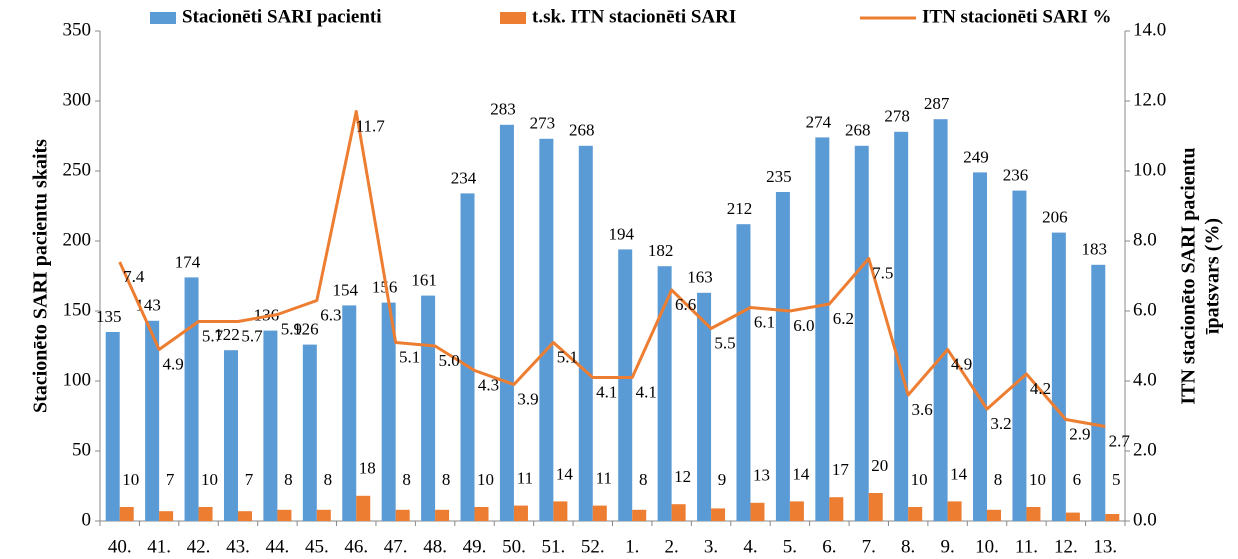  Describe the element at coordinates (897, 116) in the screenshot. I see `data-label: 278` at that location.